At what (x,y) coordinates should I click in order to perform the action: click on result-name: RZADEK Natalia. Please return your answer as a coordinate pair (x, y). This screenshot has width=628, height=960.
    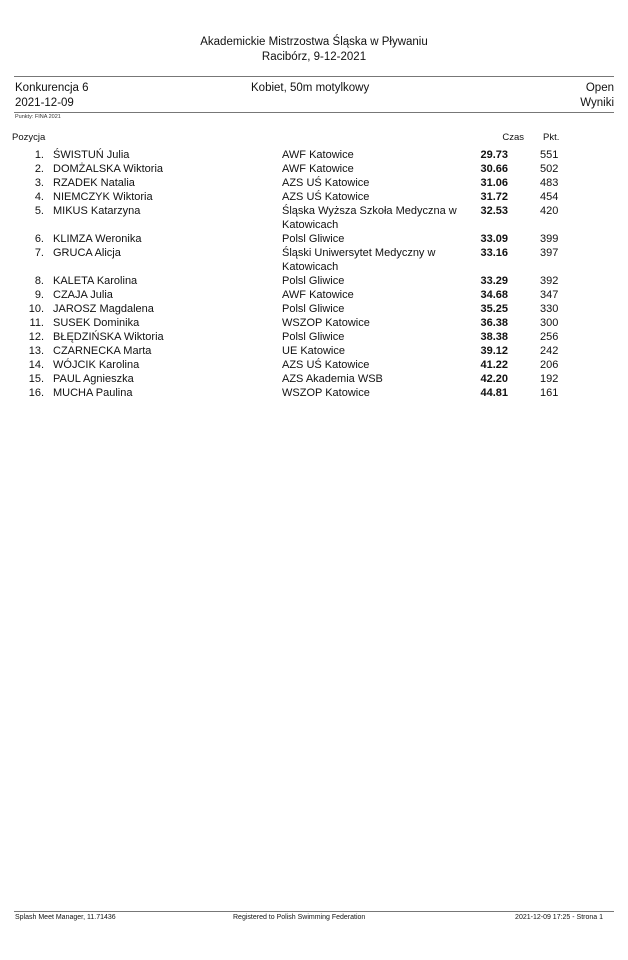
    Looking at the image, I should click on (94, 183).